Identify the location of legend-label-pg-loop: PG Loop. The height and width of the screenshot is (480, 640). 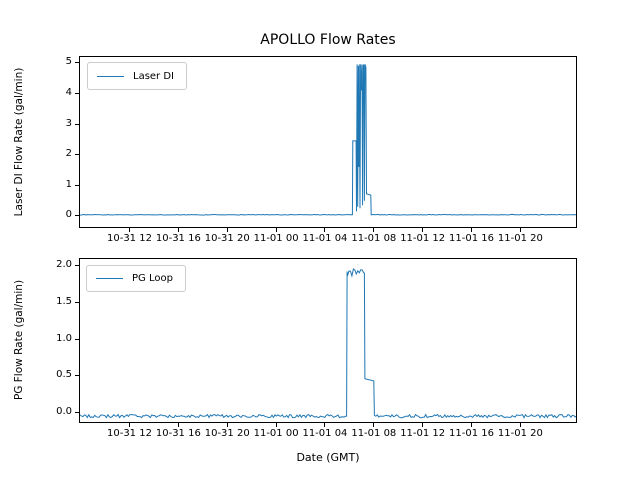
(152, 278).